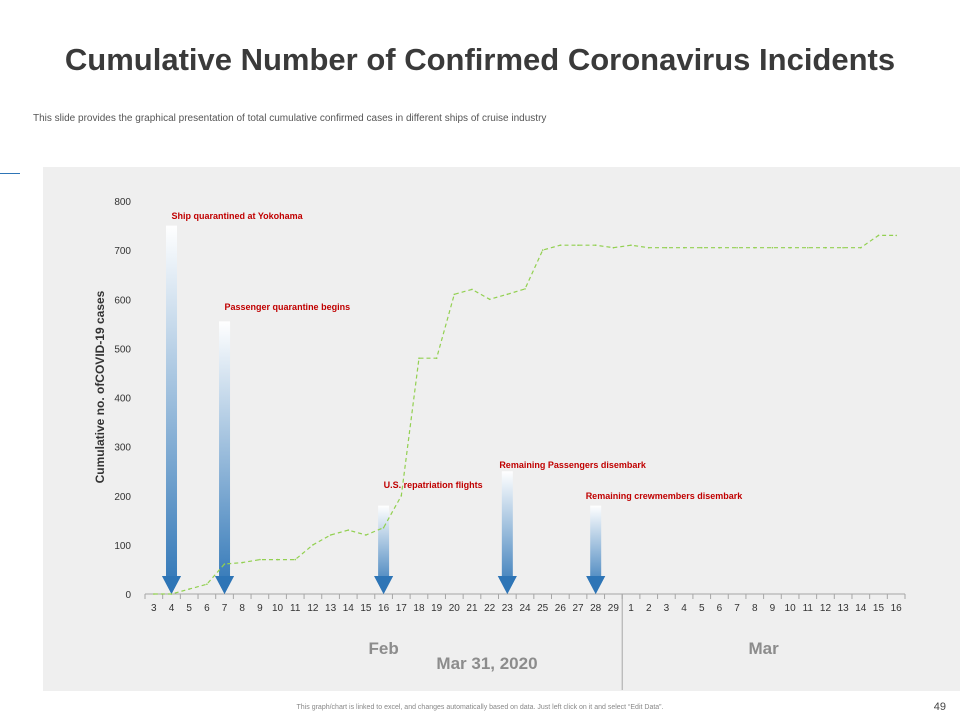 The width and height of the screenshot is (960, 720). Describe the element at coordinates (573, 465) in the screenshot. I see `annotation-label: Remaining Passengers disembark` at that location.